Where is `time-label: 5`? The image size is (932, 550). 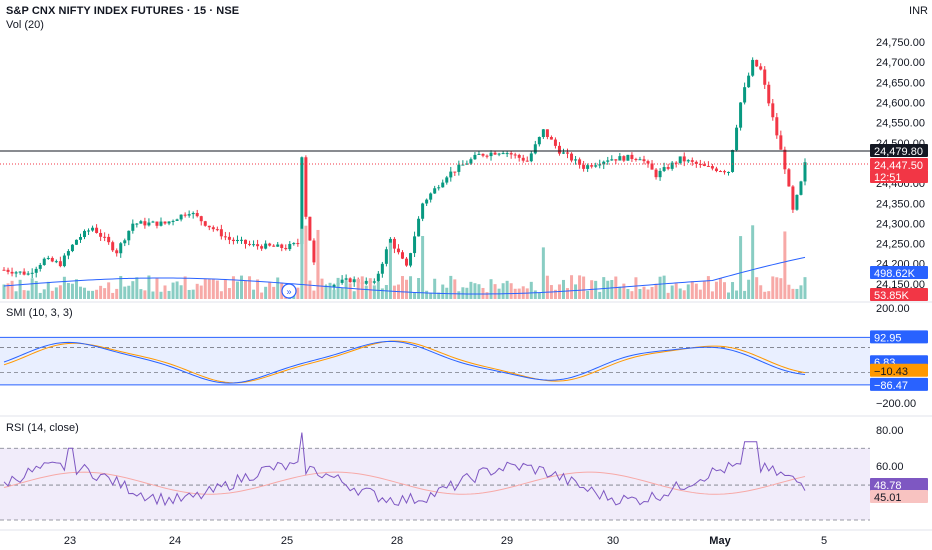 time-label: 5 is located at coordinates (824, 541).